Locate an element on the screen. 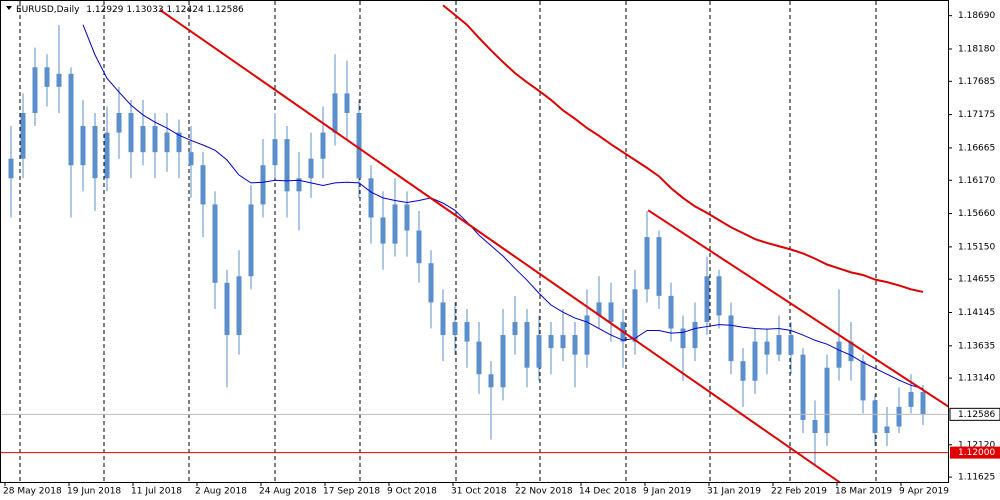 The width and height of the screenshot is (1000, 500). trend-line is located at coordinates (797, 308).